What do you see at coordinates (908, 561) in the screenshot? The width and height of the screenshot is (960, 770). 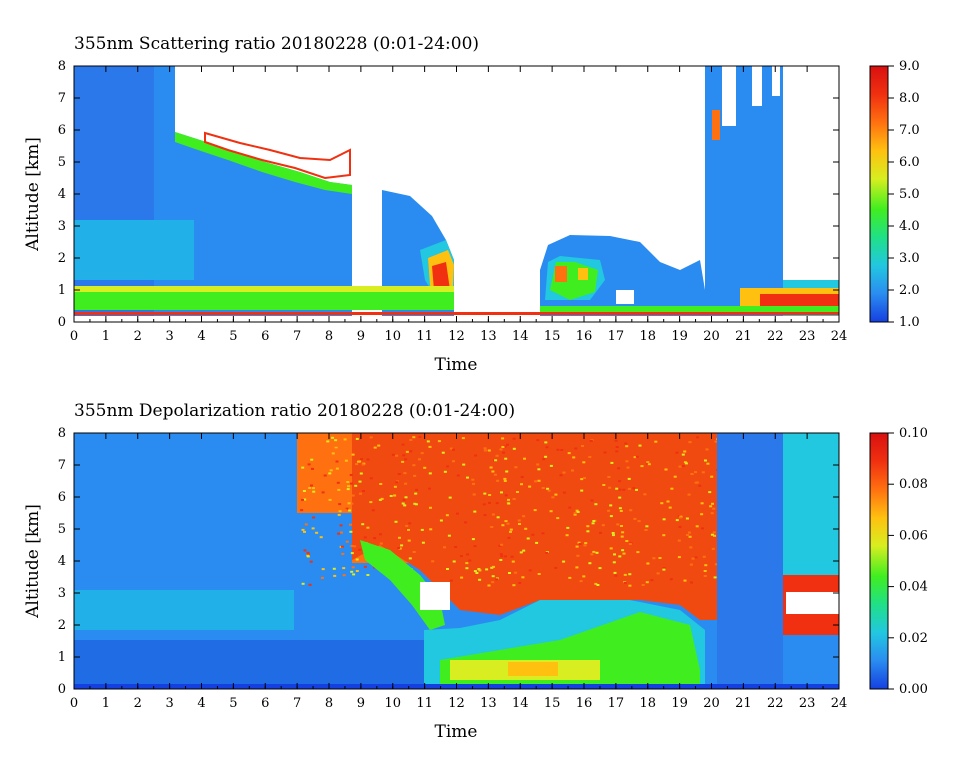 I see `colorbar-ticks: 0.00 0.02 0.04 0.06 0.08 0.10` at bounding box center [908, 561].